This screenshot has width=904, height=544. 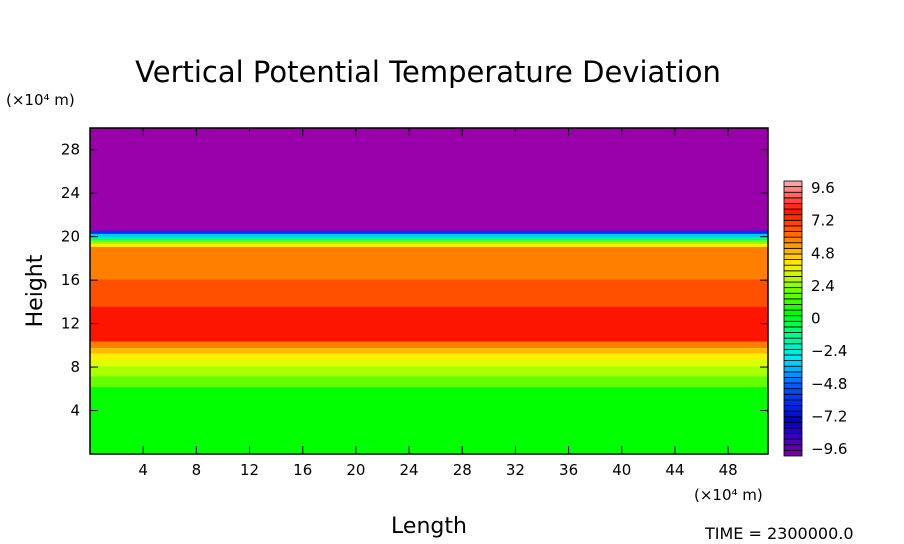 What do you see at coordinates (355, 470) in the screenshot?
I see `x-tick-label: 20` at bounding box center [355, 470].